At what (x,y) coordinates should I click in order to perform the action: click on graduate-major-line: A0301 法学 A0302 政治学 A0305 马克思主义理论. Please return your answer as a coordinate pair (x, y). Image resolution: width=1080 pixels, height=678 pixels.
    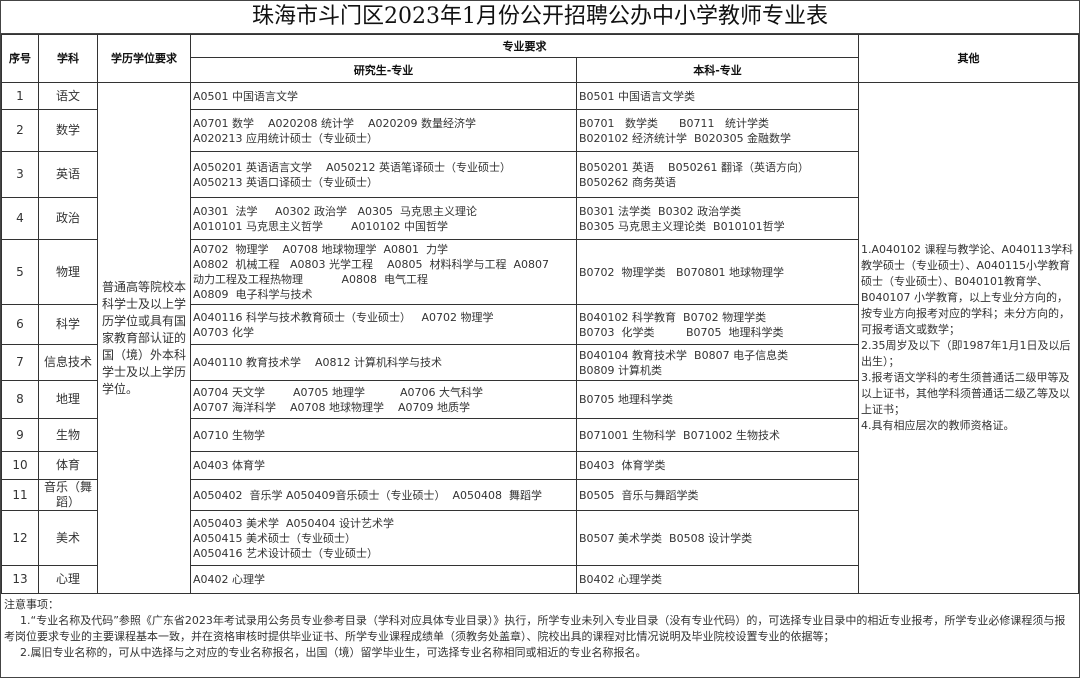
    Looking at the image, I should click on (335, 211).